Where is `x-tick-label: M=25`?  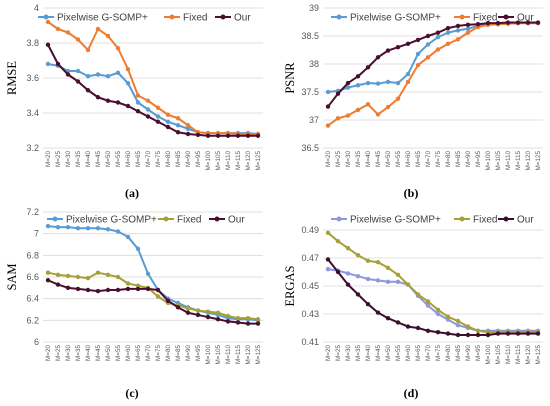
x-tick-label: M=25 is located at coordinates (58, 159).